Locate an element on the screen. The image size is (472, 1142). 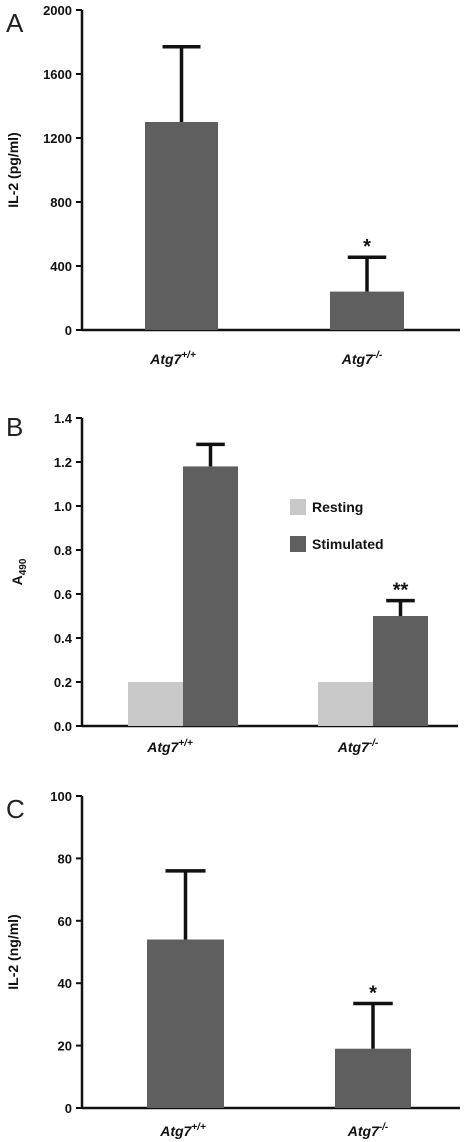
y-tick-label: 40 is located at coordinates (65, 983).